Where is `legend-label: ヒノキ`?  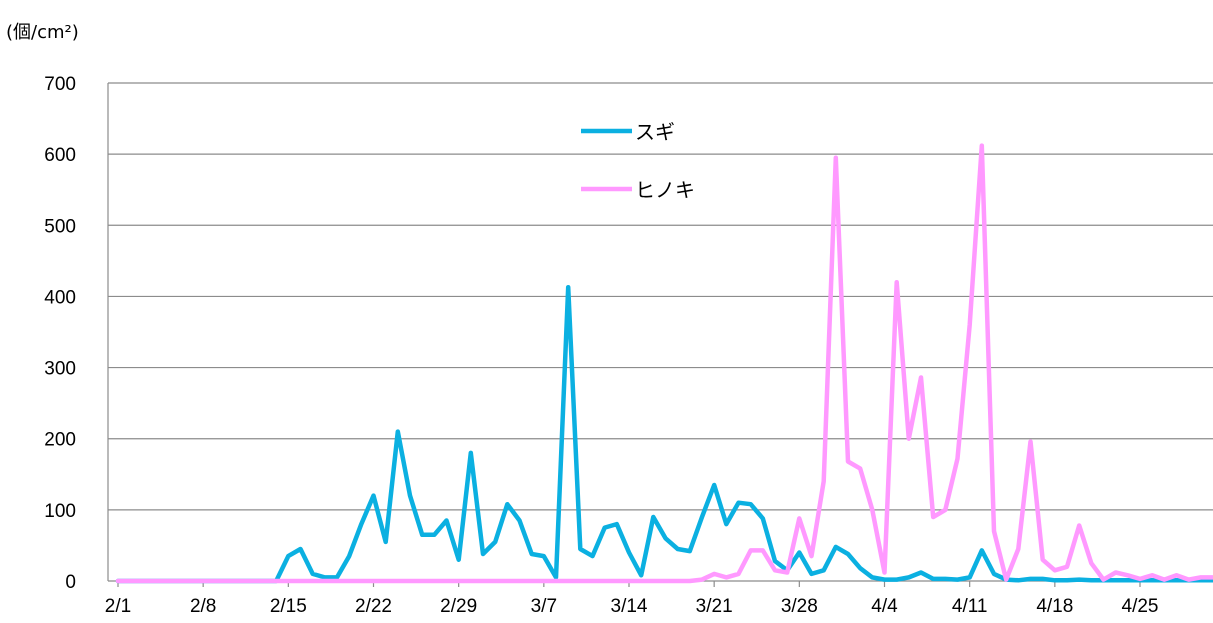 legend-label: ヒノキ is located at coordinates (665, 190).